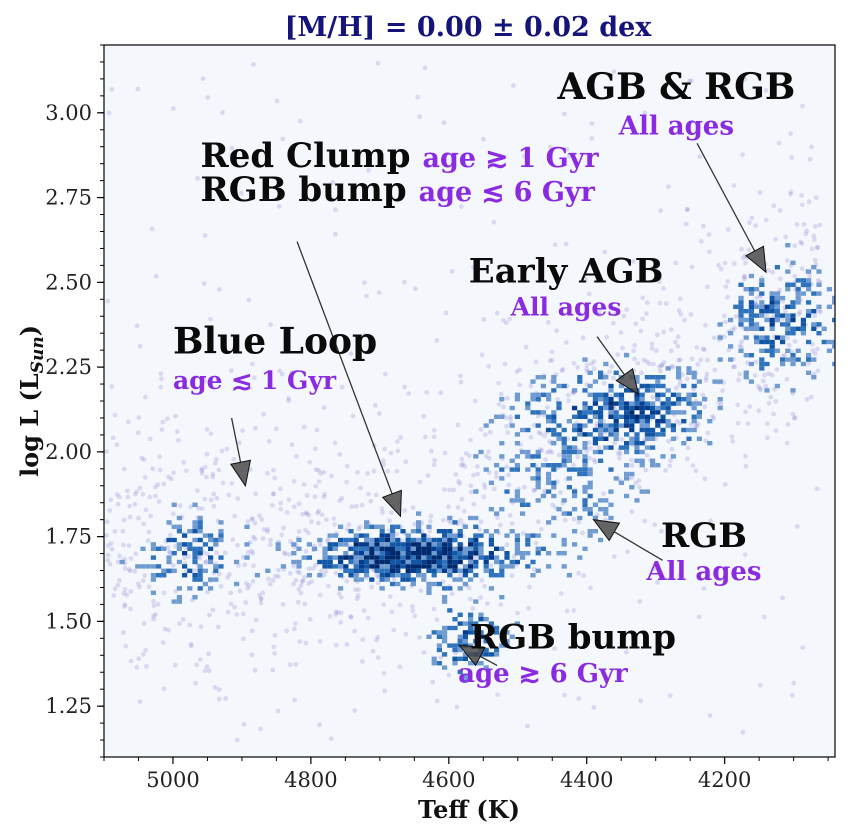 The width and height of the screenshot is (850, 840). I want to click on rgb-bump-arrow-line, so click(488, 661).